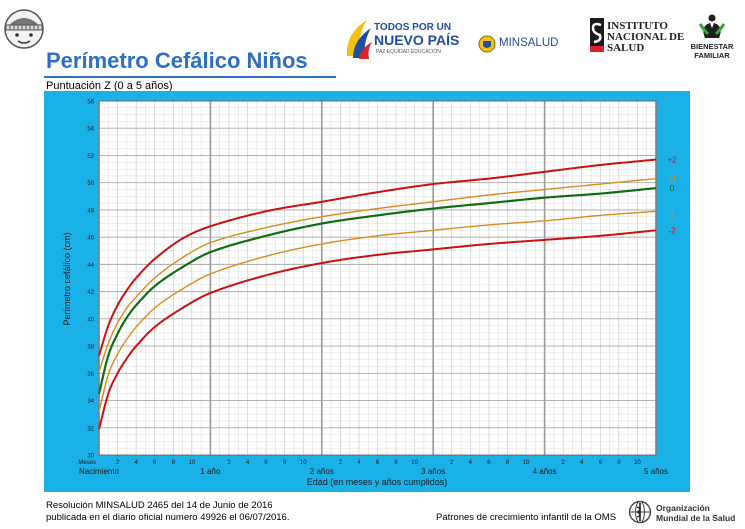 The width and height of the screenshot is (745, 529). I want to click on y-tick-label-left: 36, so click(90, 375).